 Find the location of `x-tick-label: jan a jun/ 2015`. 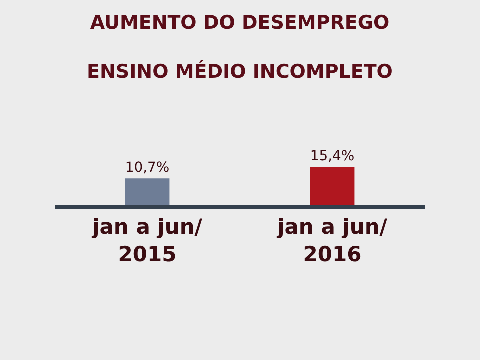

x-tick-label: jan a jun/ 2015 is located at coordinates (147, 240).